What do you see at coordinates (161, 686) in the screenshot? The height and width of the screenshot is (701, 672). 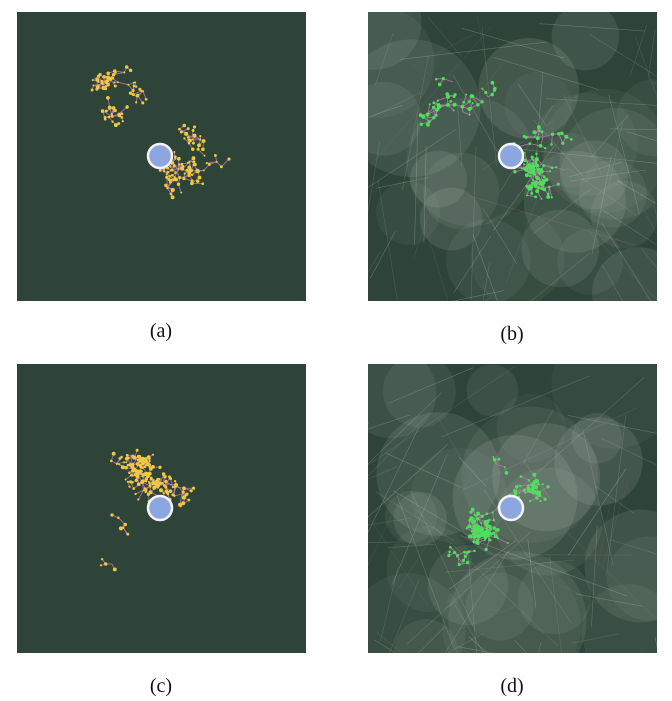 I see `caption-c: (c)` at bounding box center [161, 686].